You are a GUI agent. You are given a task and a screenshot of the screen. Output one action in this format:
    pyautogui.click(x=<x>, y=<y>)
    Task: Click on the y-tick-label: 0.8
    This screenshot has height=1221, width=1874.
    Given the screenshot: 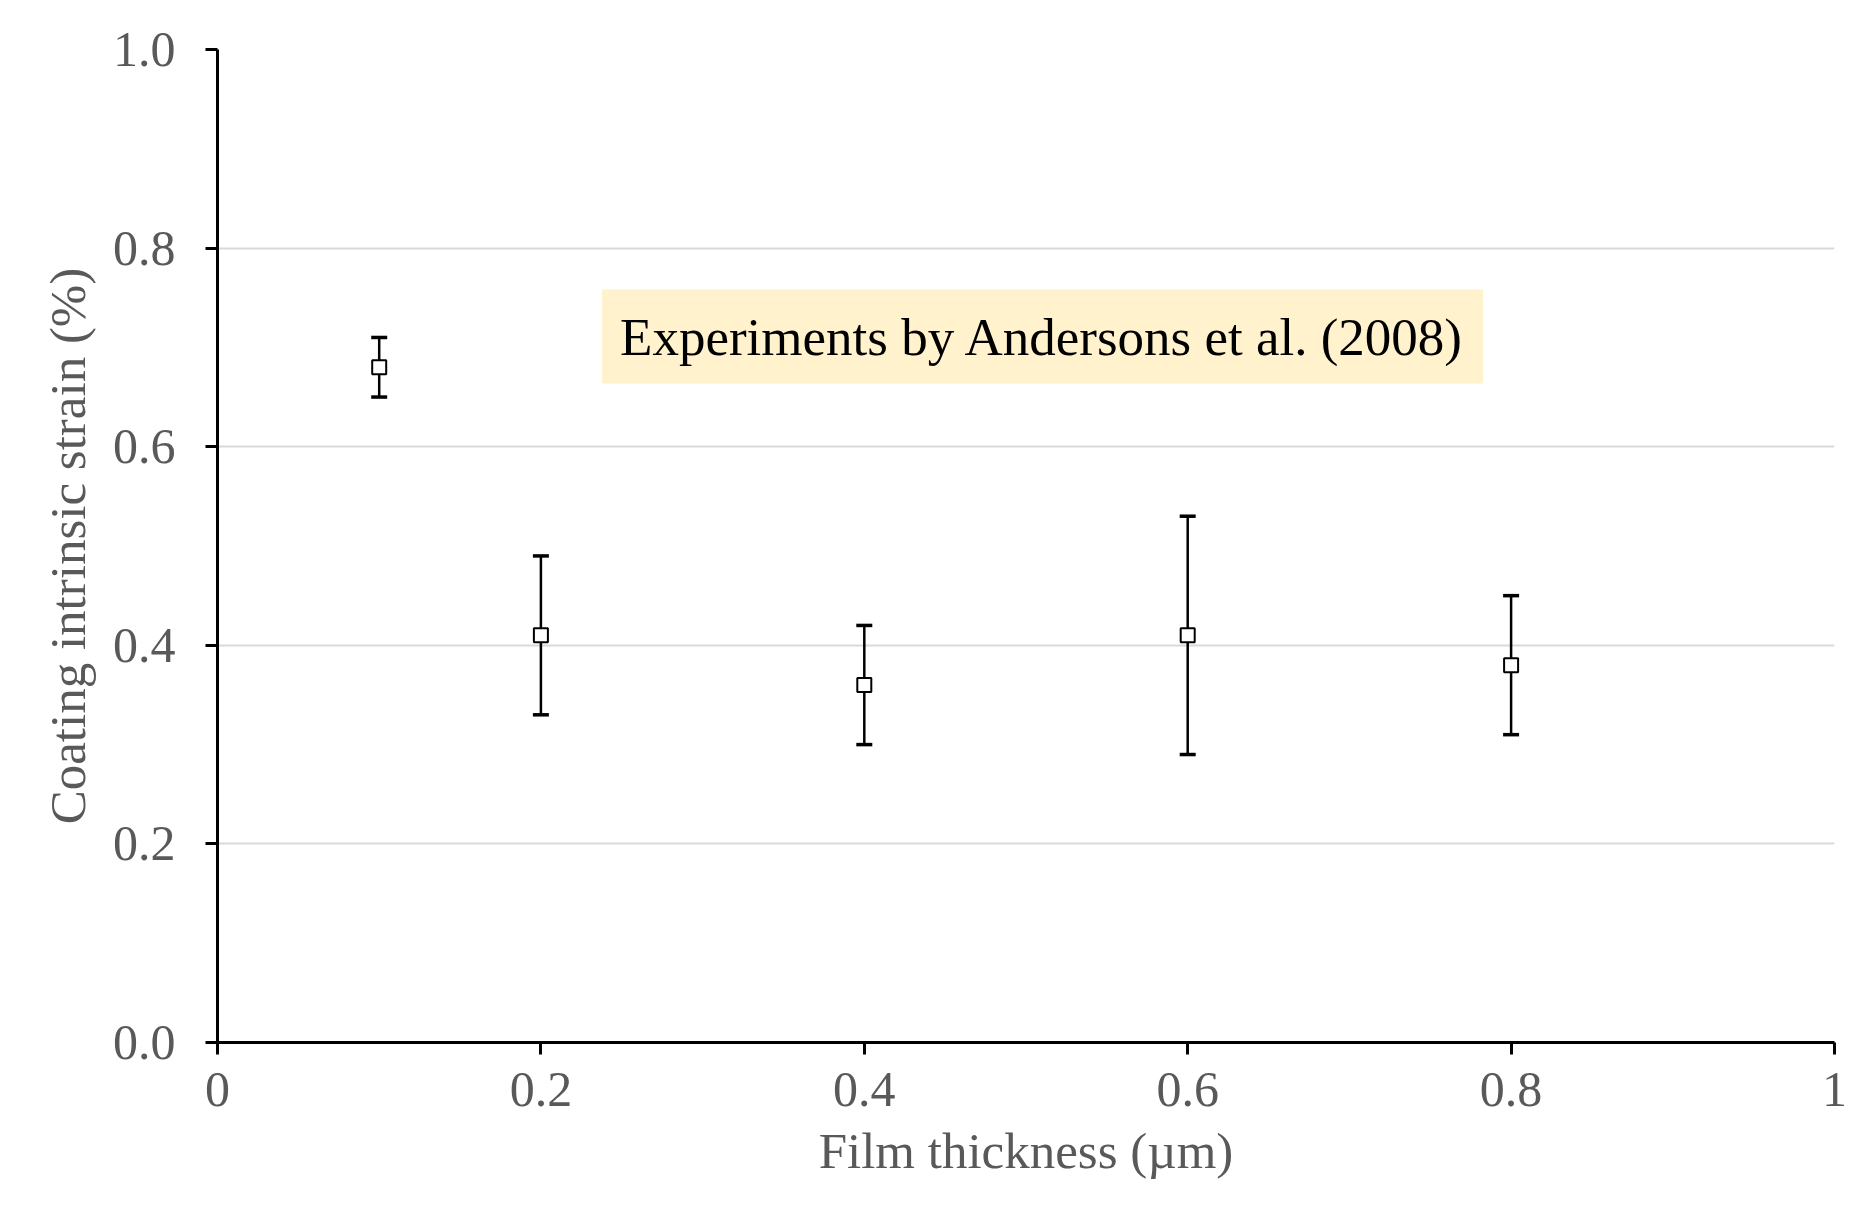 What is the action you would take?
    pyautogui.click(x=144, y=247)
    